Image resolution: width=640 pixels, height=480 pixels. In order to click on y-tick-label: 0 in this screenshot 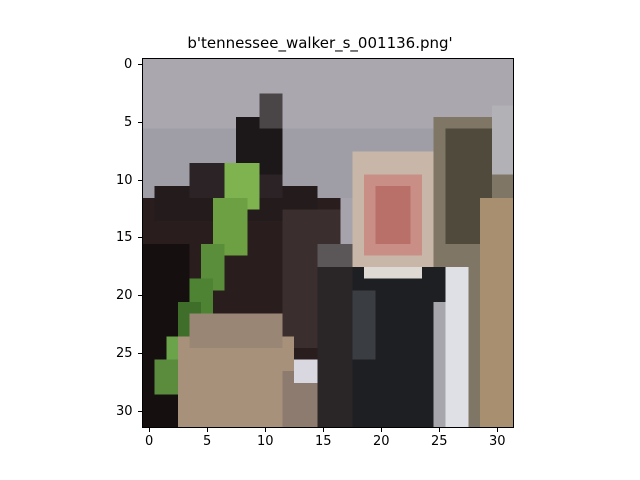, I will do `click(128, 64)`.